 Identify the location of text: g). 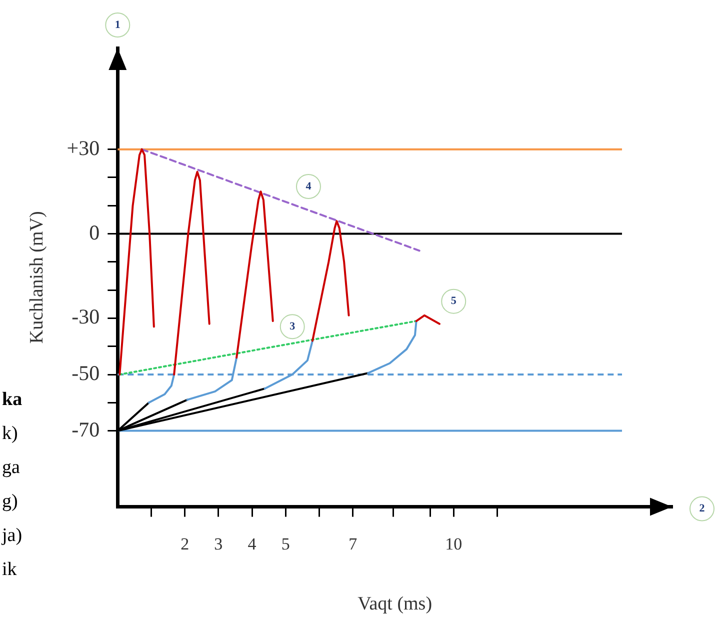
(10, 501).